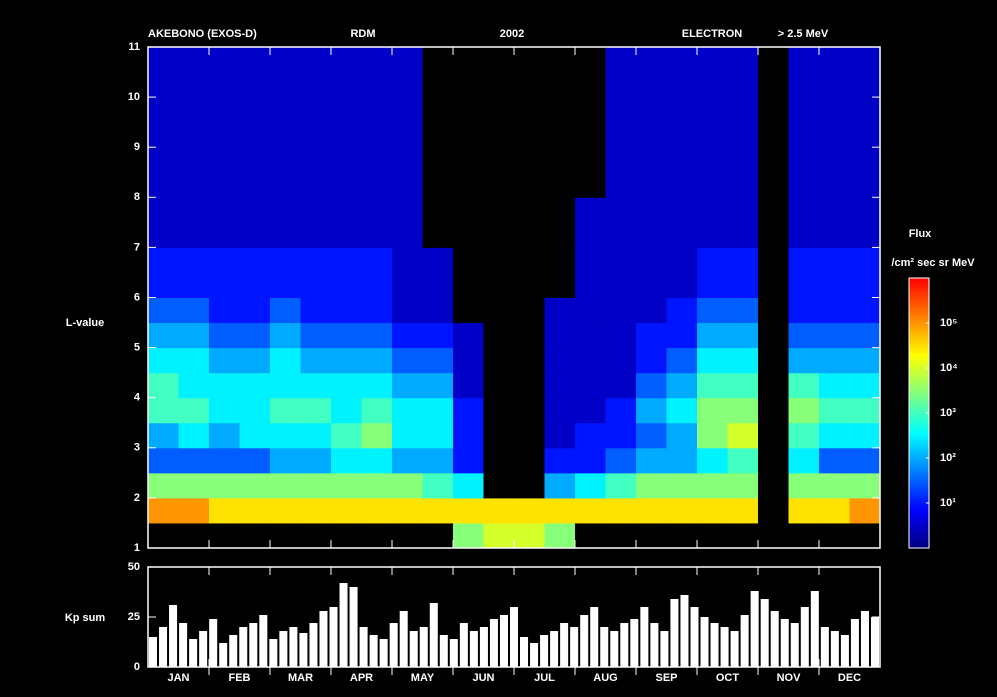  Describe the element at coordinates (666, 678) in the screenshot. I see `x-tick-label: SEP` at that location.